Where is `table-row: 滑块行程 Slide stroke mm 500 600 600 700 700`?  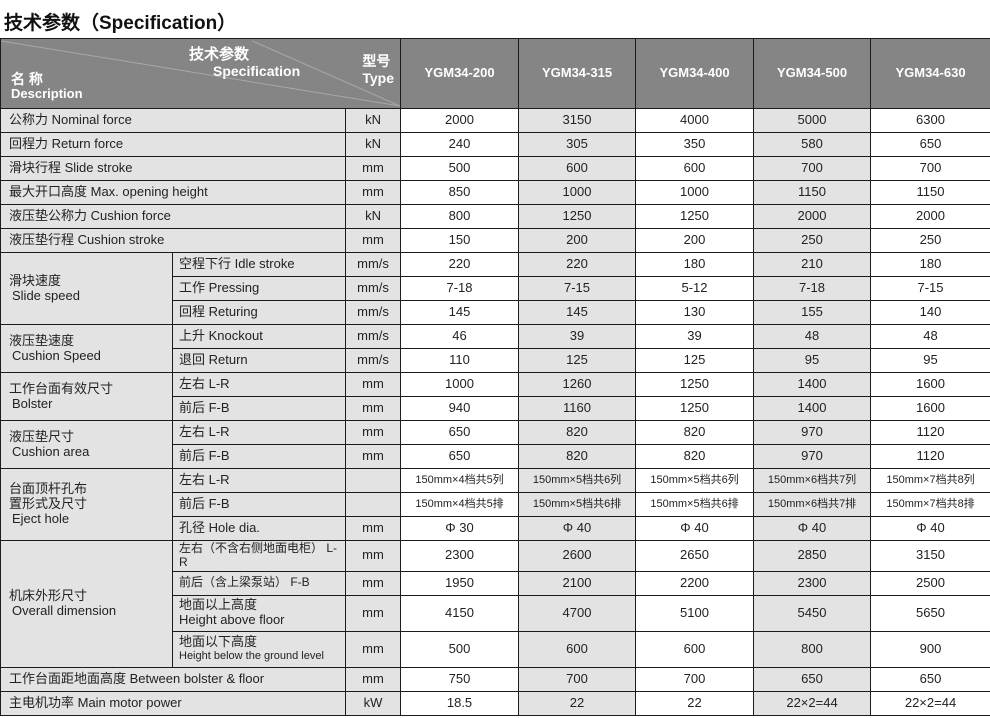
table-row: 滑块行程 Slide stroke mm 500 600 600 700 700 is located at coordinates (495, 168).